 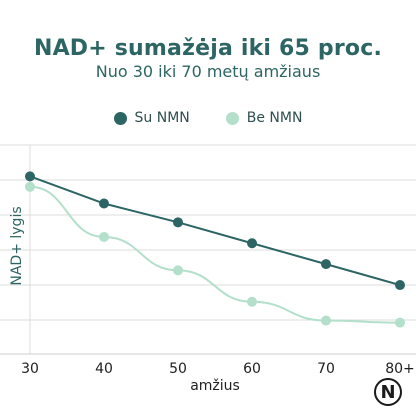 What do you see at coordinates (232, 118) in the screenshot?
I see `legend-swatch-be-nmn` at bounding box center [232, 118].